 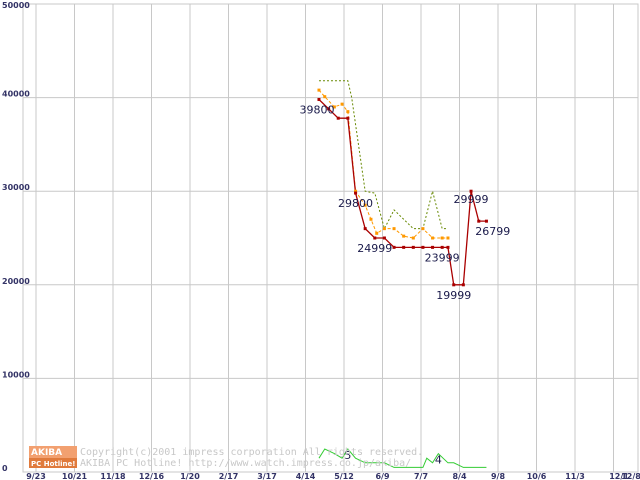 What do you see at coordinates (442, 257) in the screenshot?
I see `data-label: 23999` at bounding box center [442, 257].